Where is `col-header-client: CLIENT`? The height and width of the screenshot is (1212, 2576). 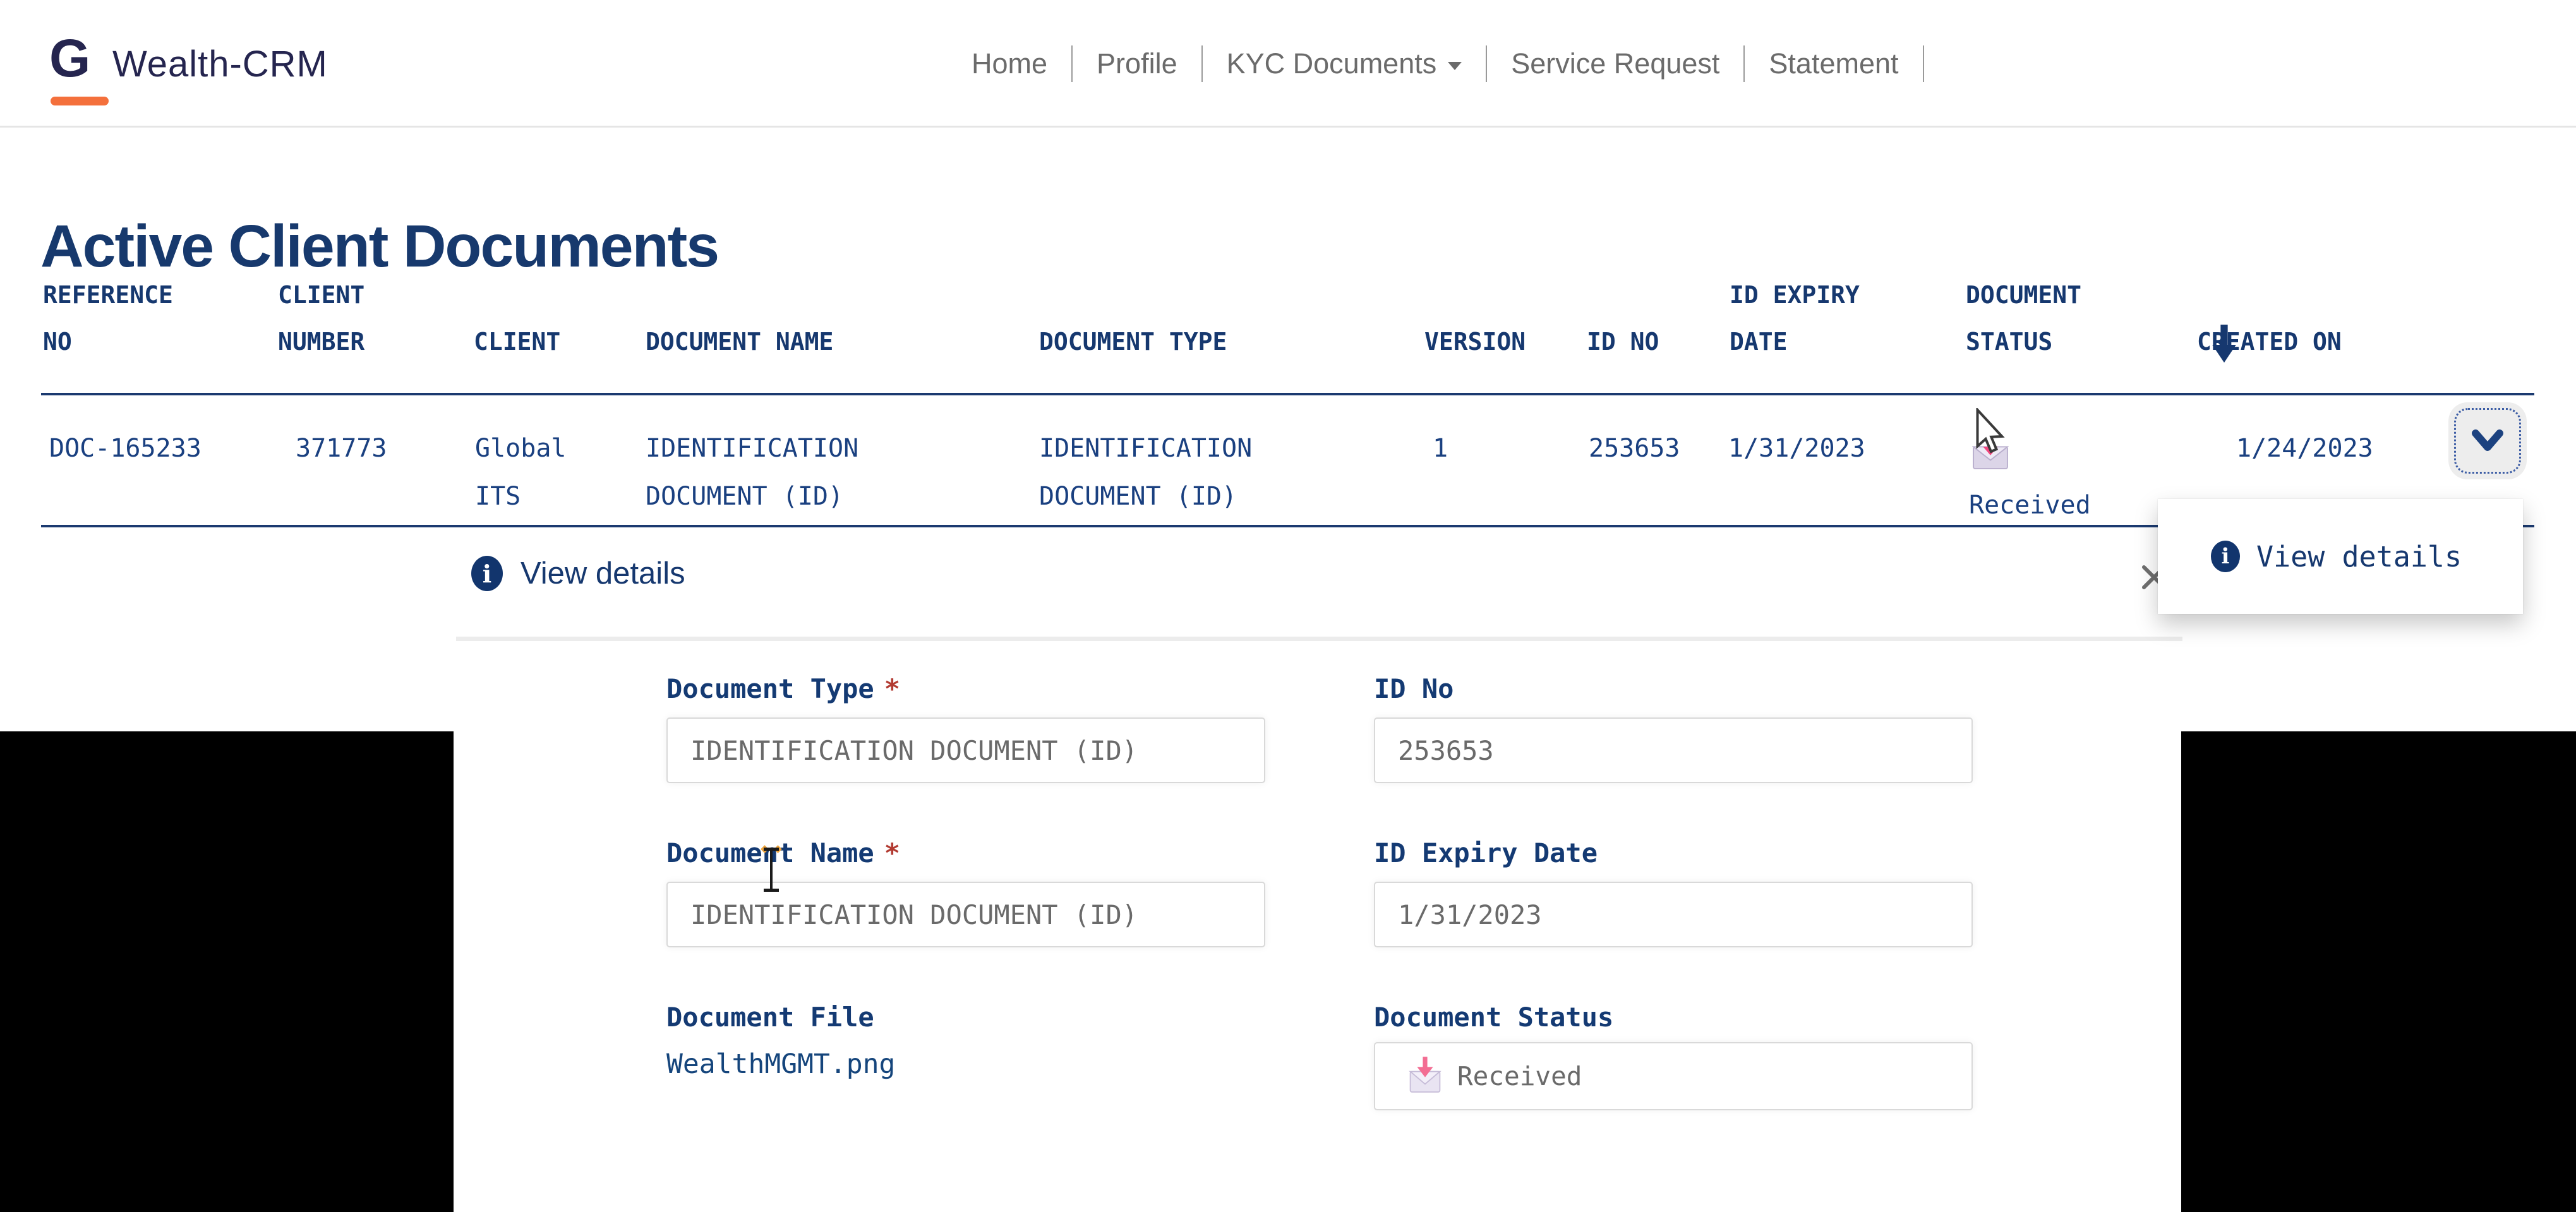 col-header-client: CLIENT is located at coordinates (517, 342).